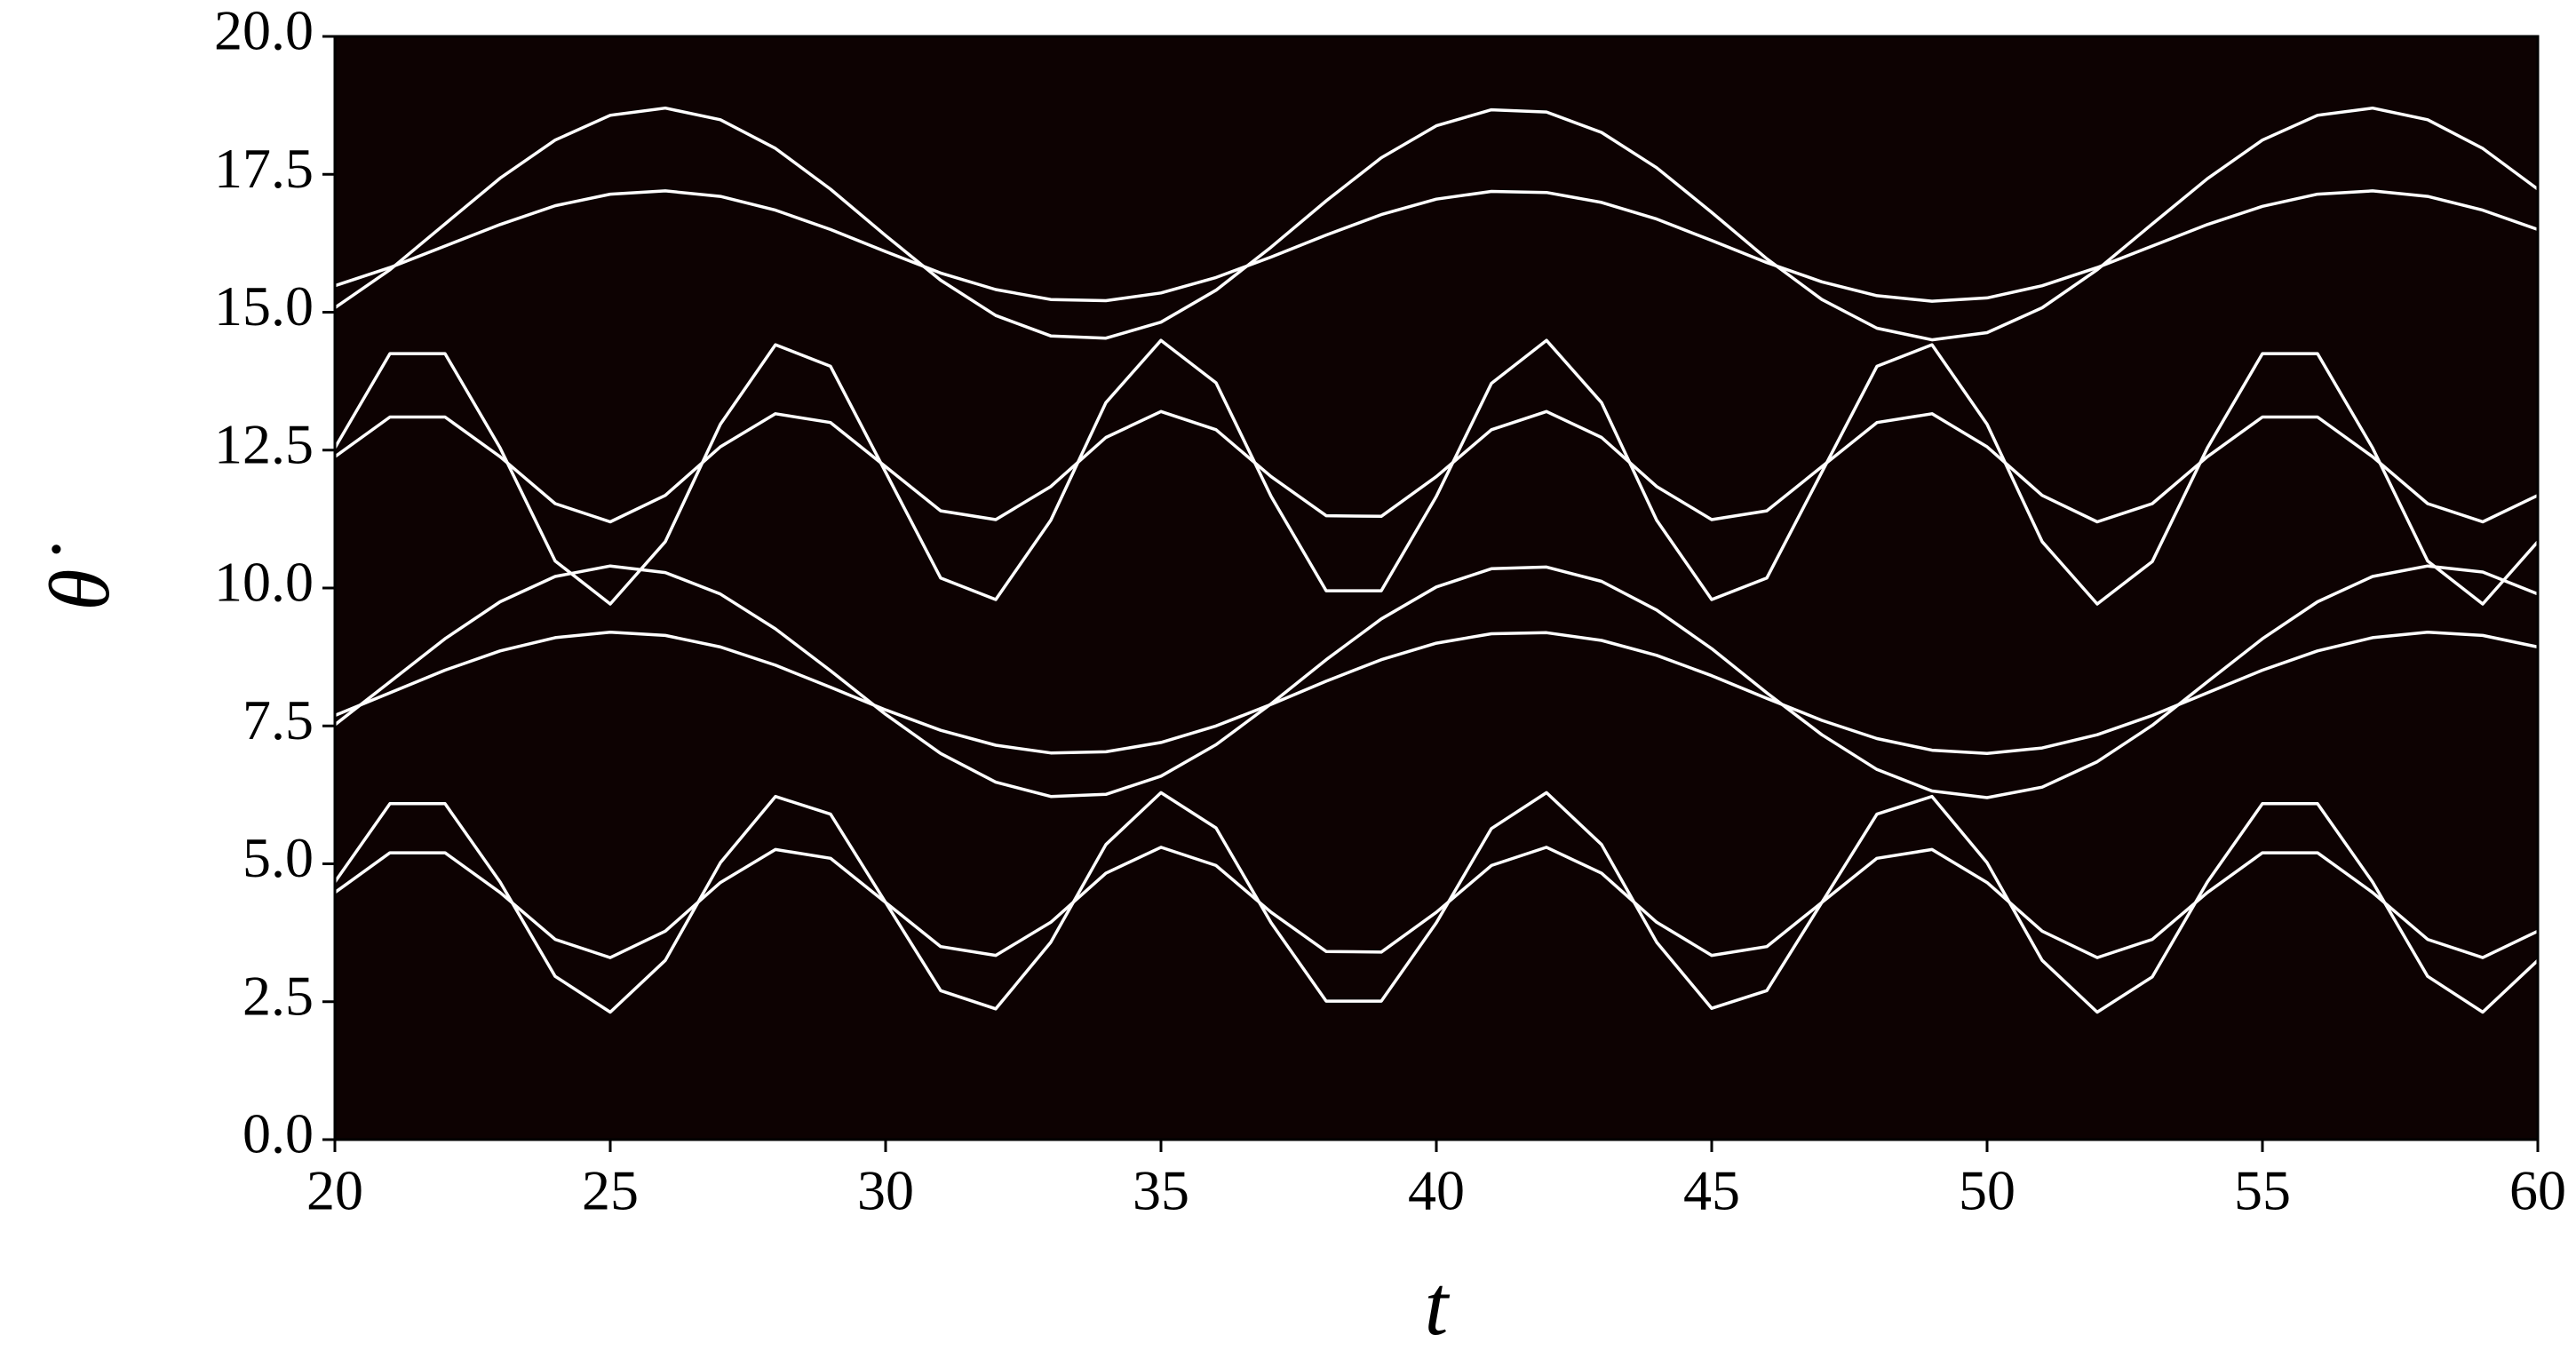  What do you see at coordinates (264, 306) in the screenshot?
I see `y-tick-label: 15.0` at bounding box center [264, 306].